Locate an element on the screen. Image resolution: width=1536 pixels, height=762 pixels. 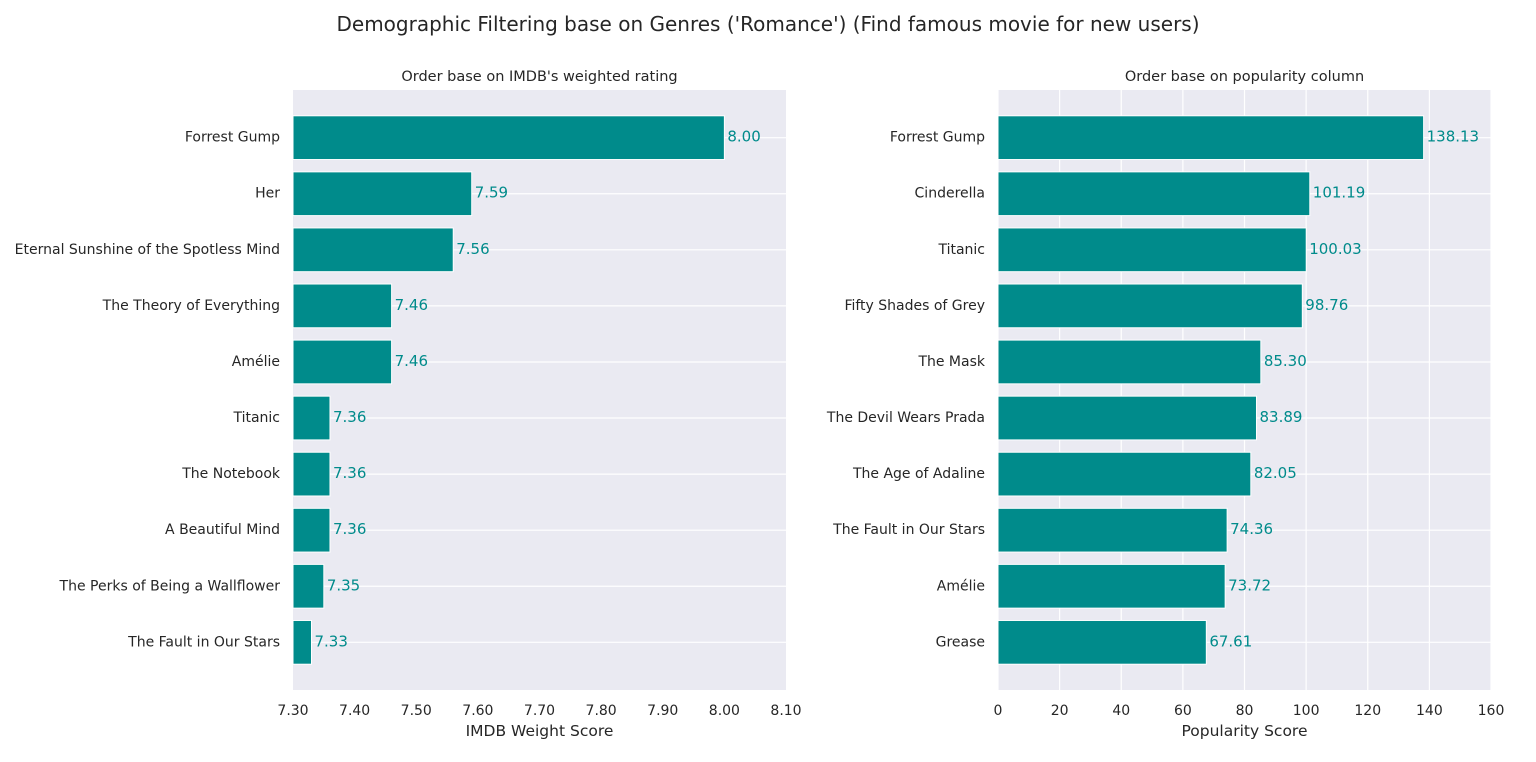
value-label: 7.59 is located at coordinates (491, 193).